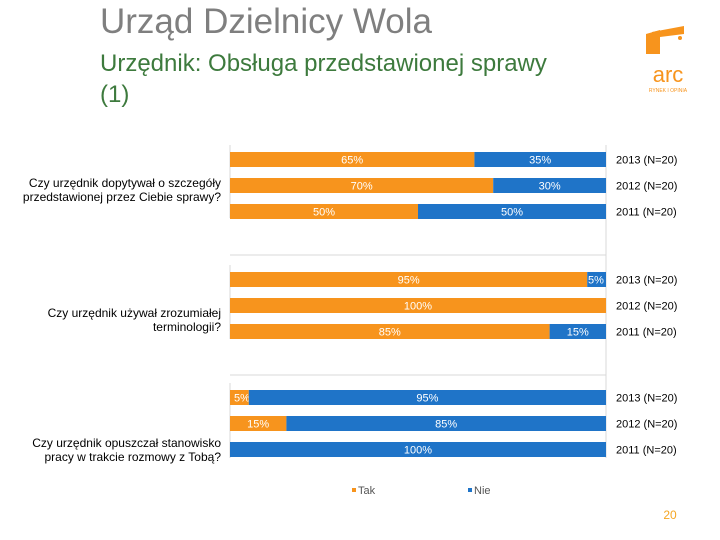 The width and height of the screenshot is (720, 540). What do you see at coordinates (646, 281) in the screenshot?
I see `year-label-g2-r1: 2013 (N=20)` at bounding box center [646, 281].